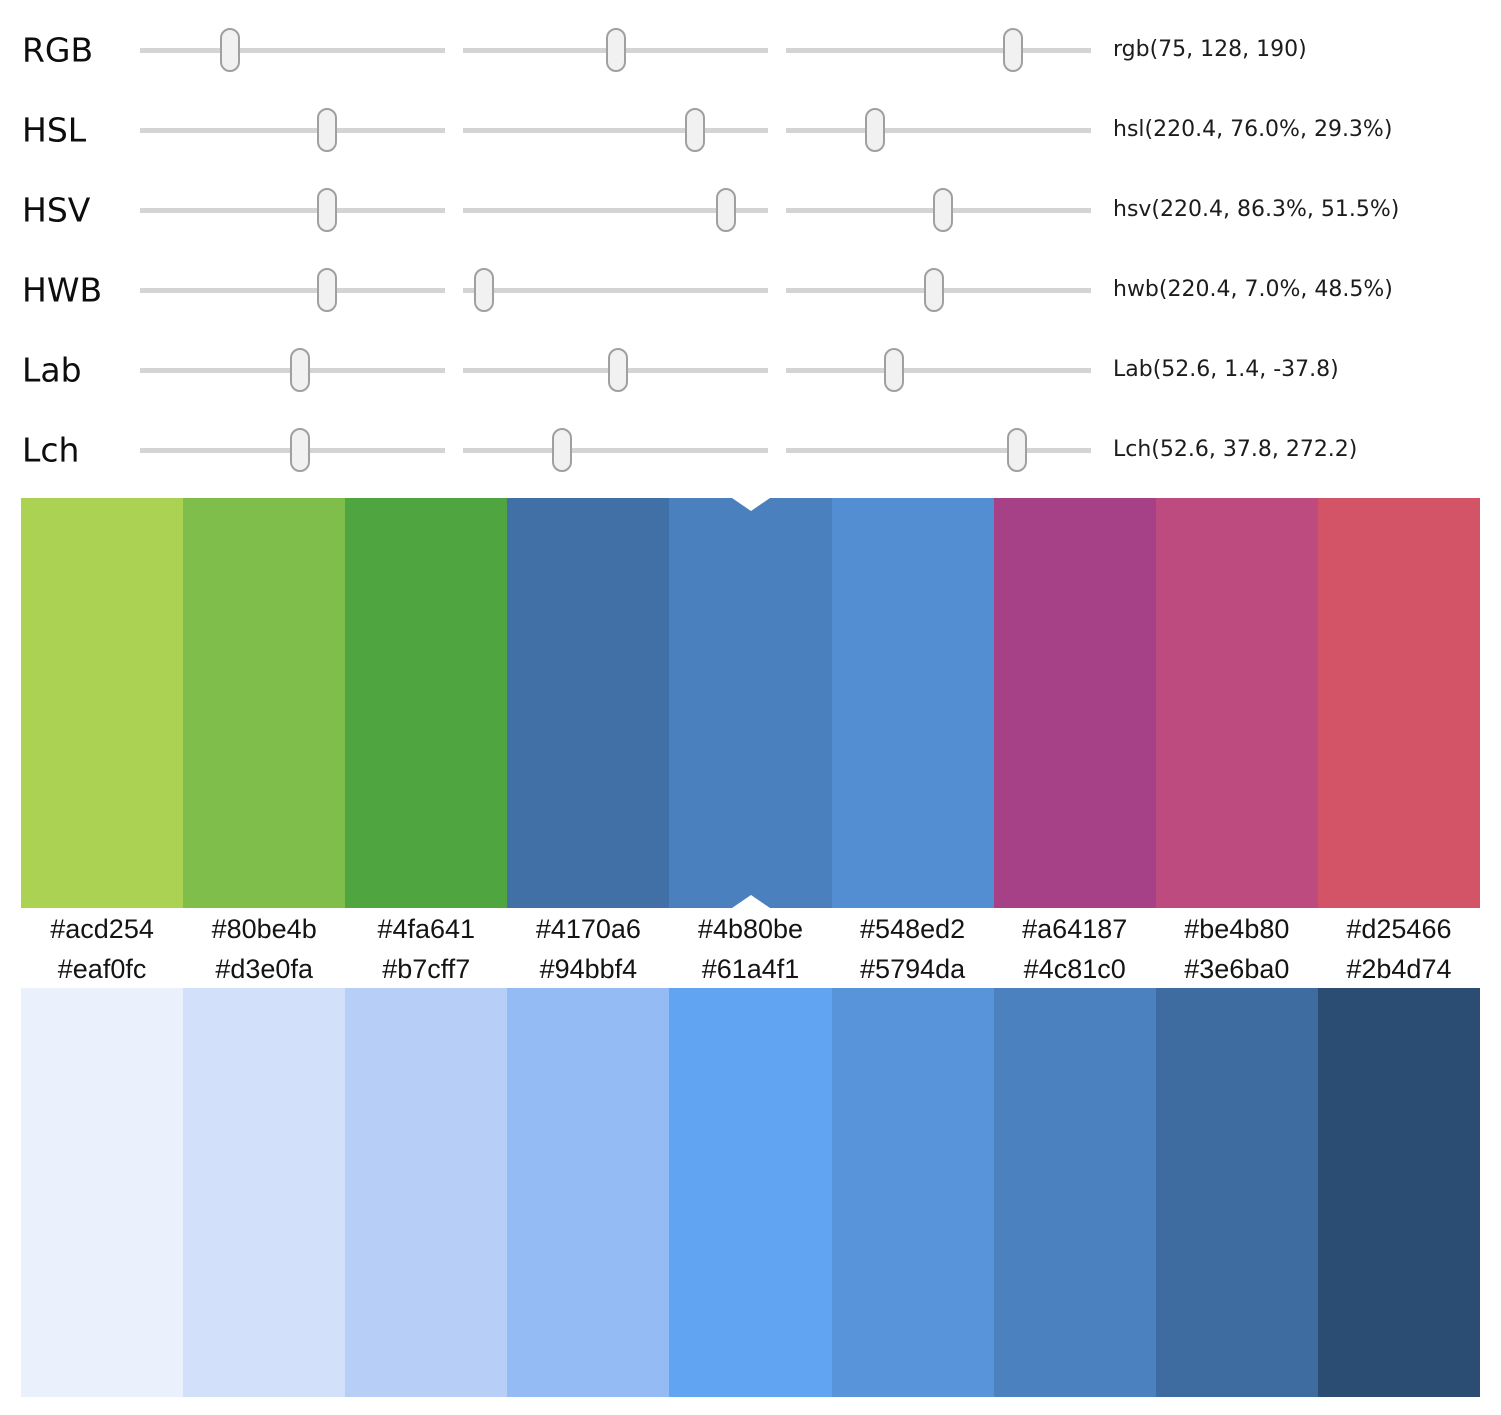 This screenshot has height=1415, width=1501. What do you see at coordinates (229, 50) in the screenshot?
I see `rgb-r-slider-thumb` at bounding box center [229, 50].